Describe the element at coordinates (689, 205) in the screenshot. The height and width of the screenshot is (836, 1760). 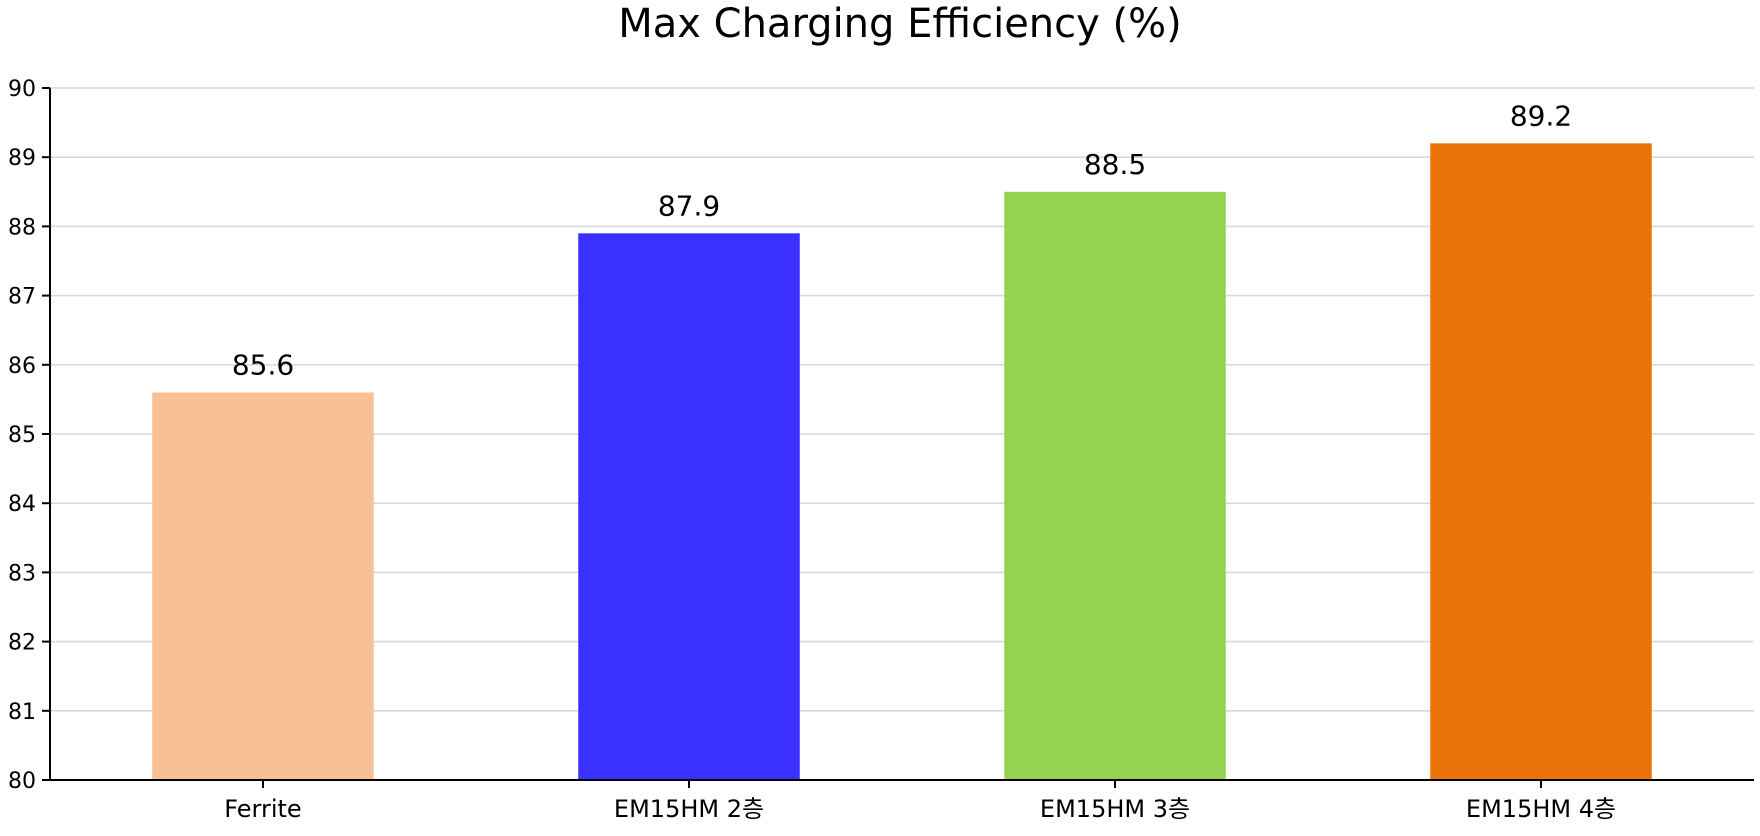
I see `data-label: 87.9` at that location.